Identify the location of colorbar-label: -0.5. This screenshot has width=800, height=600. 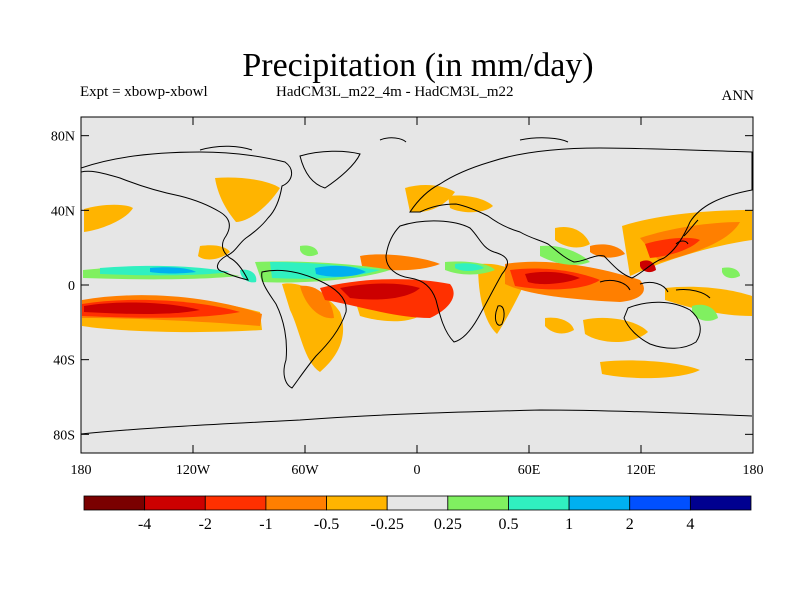
(326, 524).